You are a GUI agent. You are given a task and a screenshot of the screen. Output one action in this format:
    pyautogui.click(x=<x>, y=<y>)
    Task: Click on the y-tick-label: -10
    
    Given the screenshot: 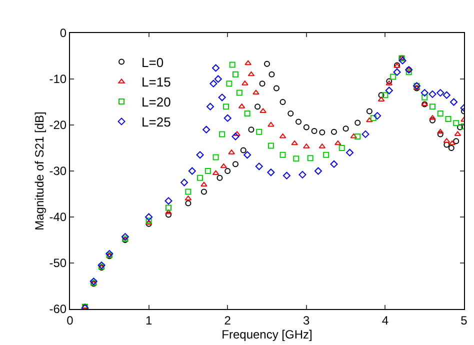 What is the action you would take?
    pyautogui.click(x=58, y=79)
    